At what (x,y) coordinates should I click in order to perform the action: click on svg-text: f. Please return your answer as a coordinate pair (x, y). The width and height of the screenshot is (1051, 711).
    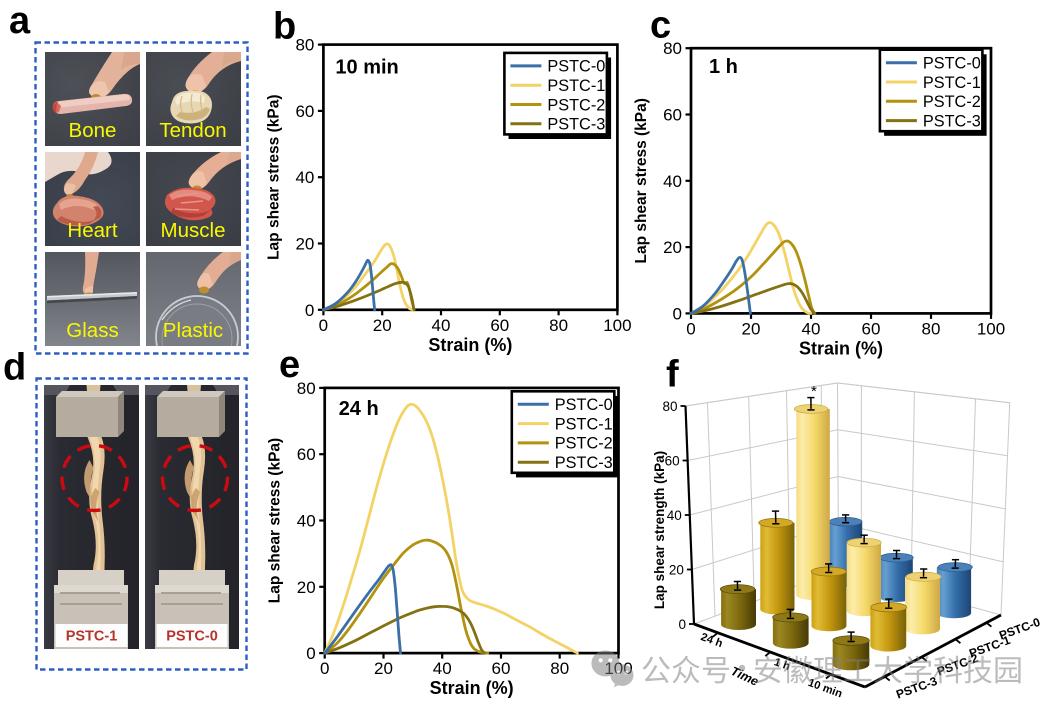
    Looking at the image, I should click on (672, 375).